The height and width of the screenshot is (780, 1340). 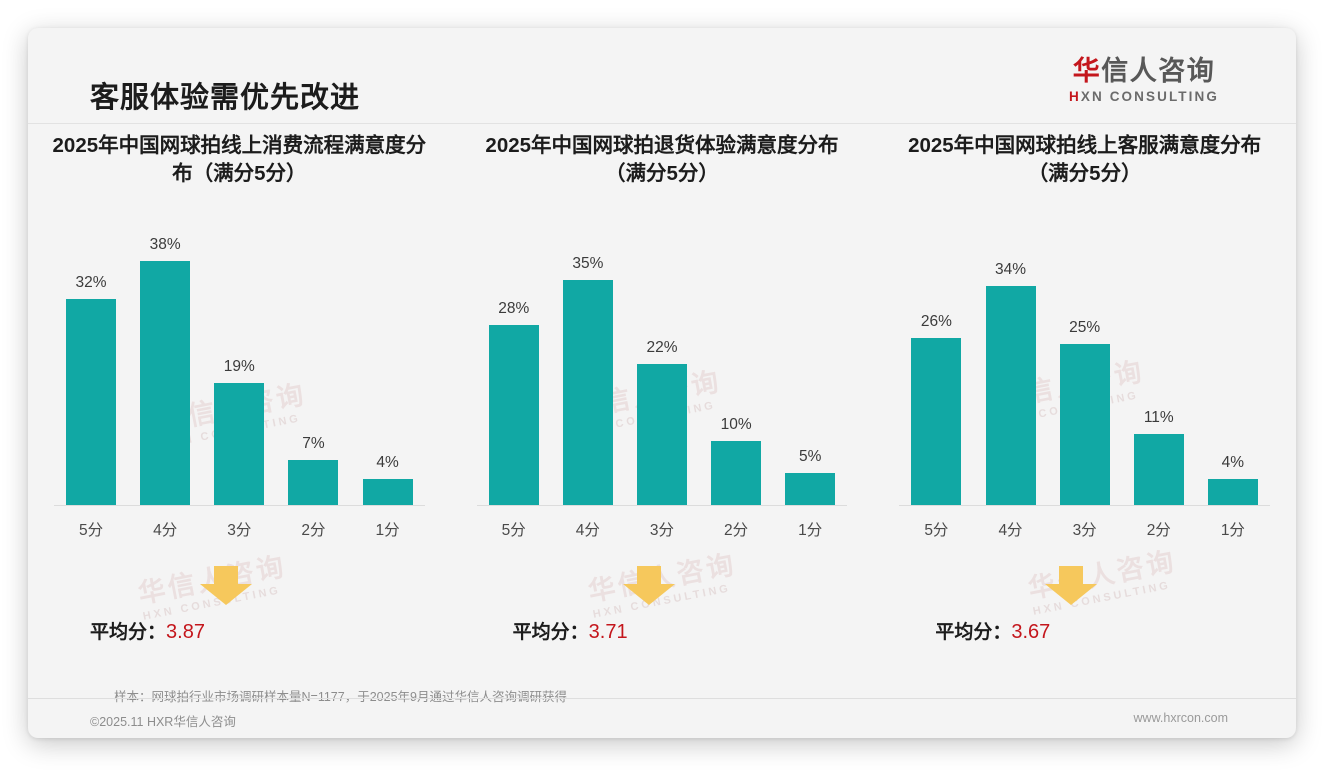 I want to click on bar-slot: 38%, so click(x=165, y=370).